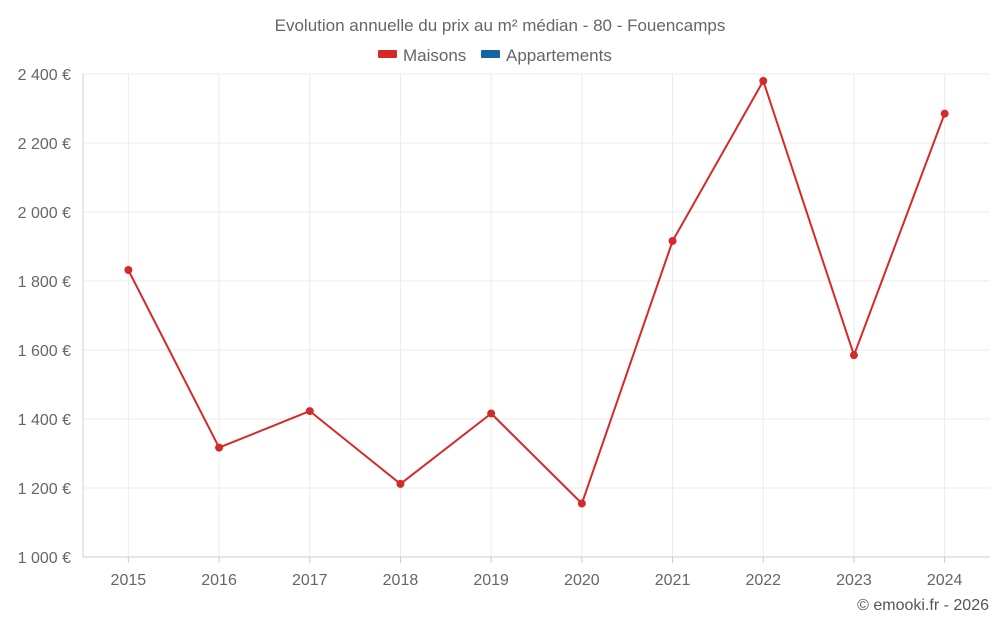 This screenshot has height=625, width=1000. I want to click on x-tick-label: 2023, so click(854, 580).